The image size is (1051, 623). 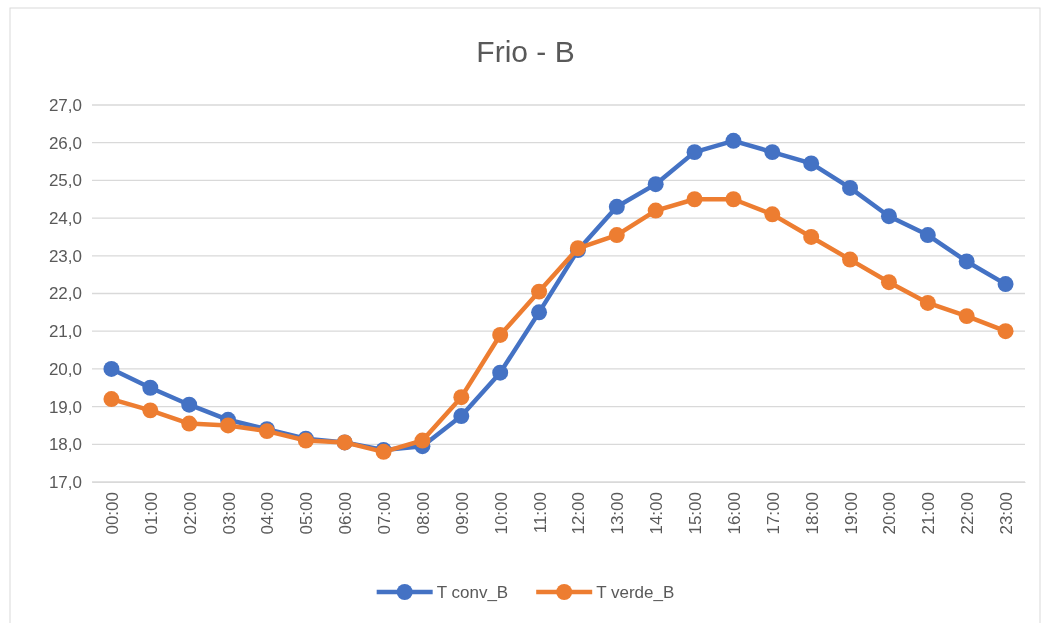 I want to click on y-tick-label: 20,0, so click(x=65, y=369).